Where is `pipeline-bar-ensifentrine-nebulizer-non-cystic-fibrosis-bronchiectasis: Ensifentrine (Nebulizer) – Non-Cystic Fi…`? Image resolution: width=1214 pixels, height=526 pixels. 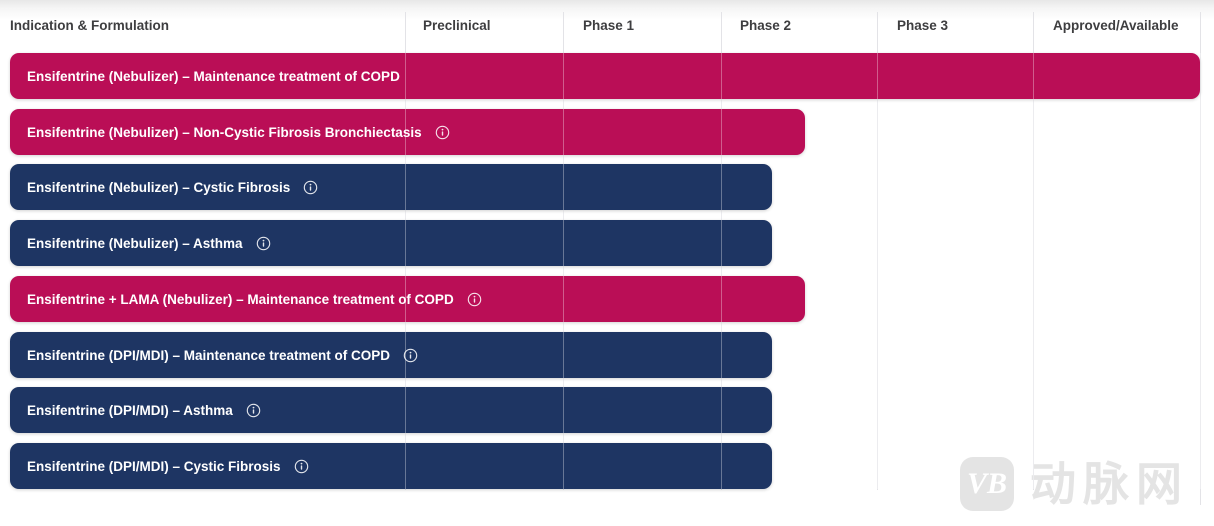
pipeline-bar-ensifentrine-nebulizer-non-cystic-fibrosis-bronchiectasis: Ensifentrine (Nebulizer) – Non-Cystic Fi… is located at coordinates (407, 132).